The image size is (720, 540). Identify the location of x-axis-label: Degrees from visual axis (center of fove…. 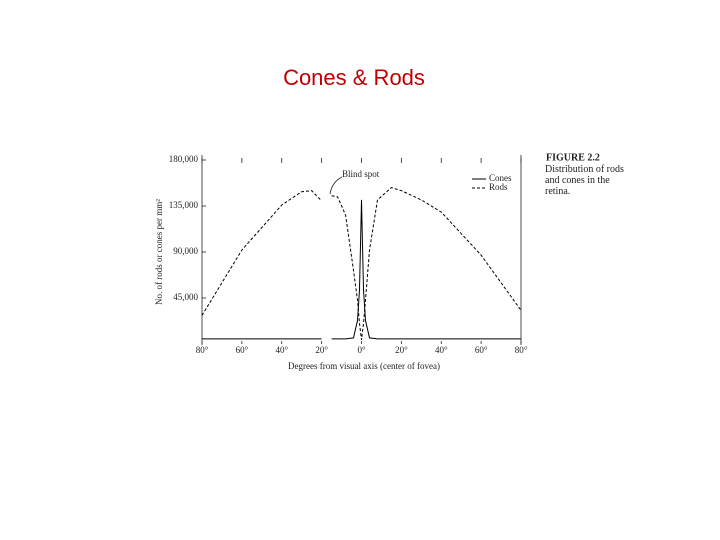
(364, 366).